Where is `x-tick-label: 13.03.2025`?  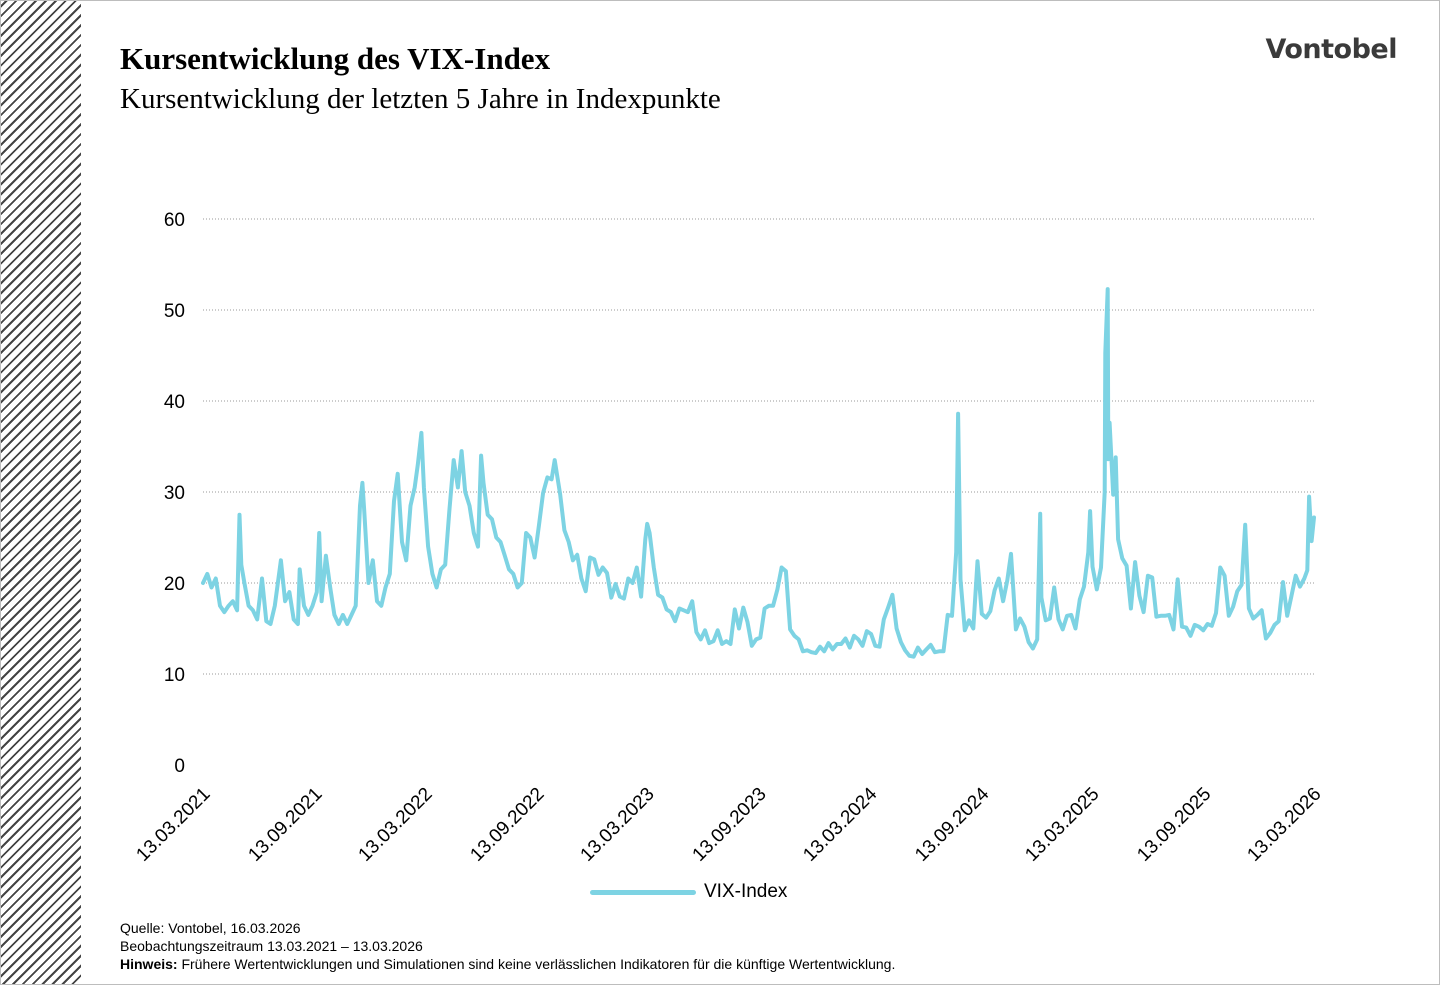
x-tick-label: 13.03.2025 is located at coordinates (1062, 825).